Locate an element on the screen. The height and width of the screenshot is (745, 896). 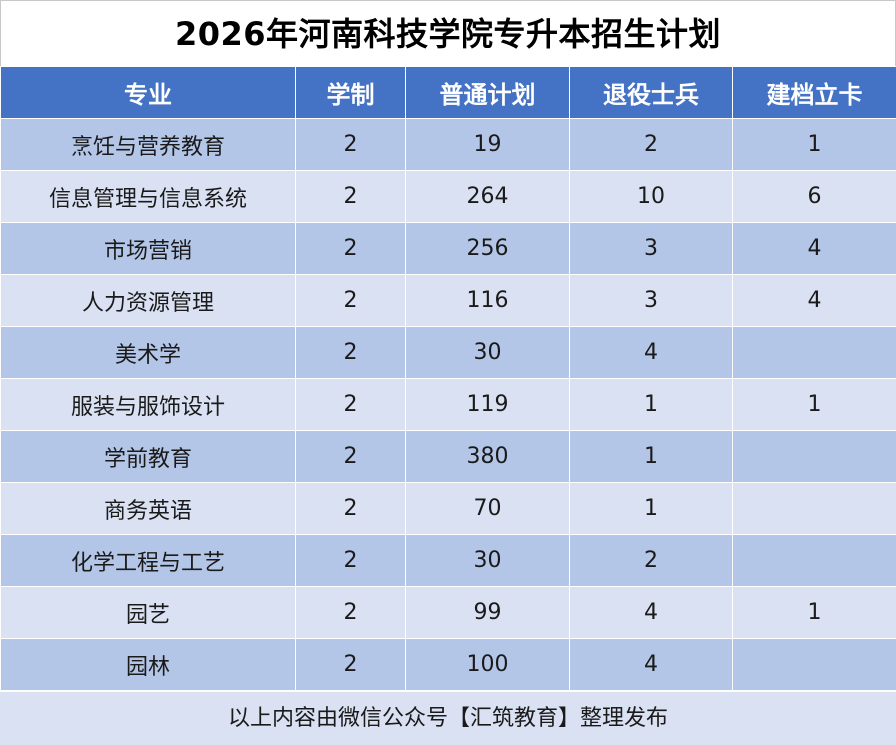
regular-plan-cell: 70 is located at coordinates (488, 509).